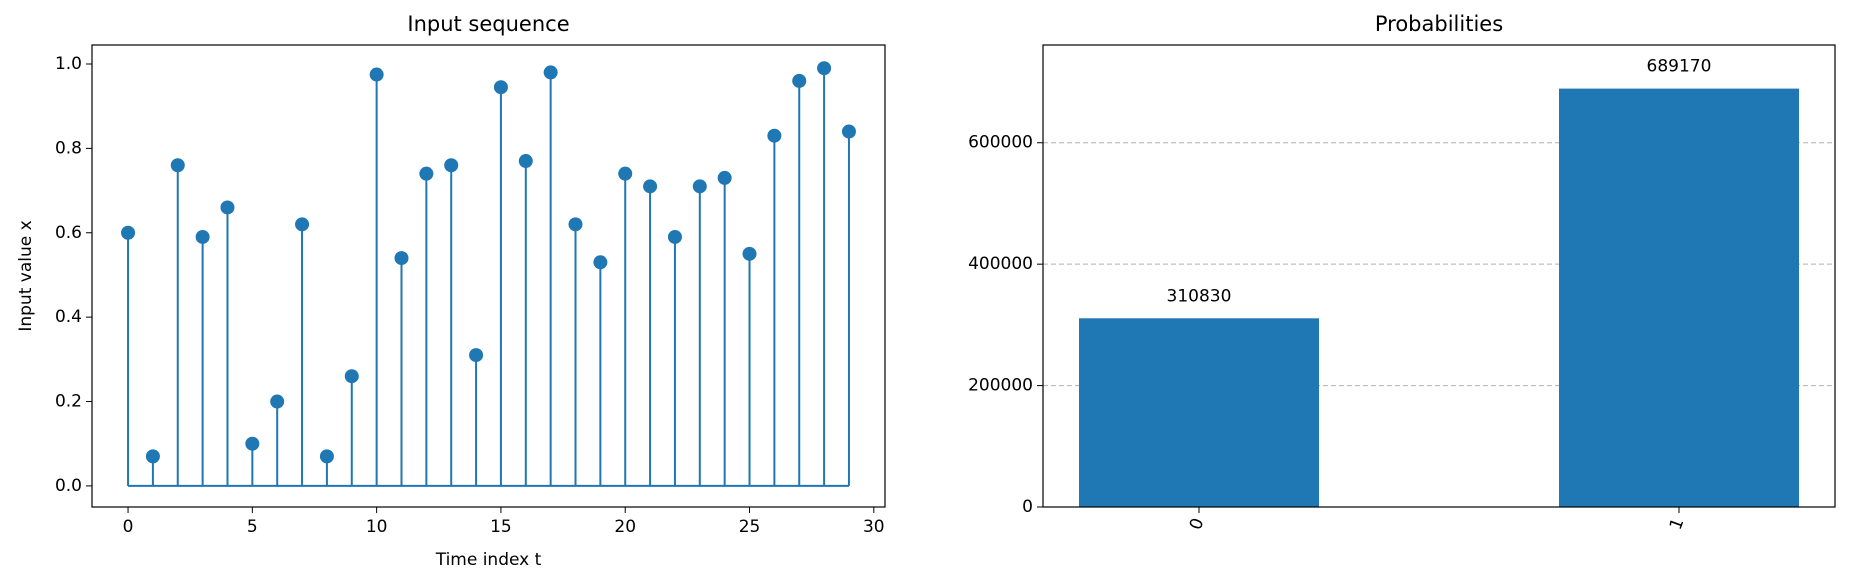 Image resolution: width=1850 pixels, height=588 pixels. Describe the element at coordinates (377, 527) in the screenshot. I see `x-tick-label: 10` at that location.